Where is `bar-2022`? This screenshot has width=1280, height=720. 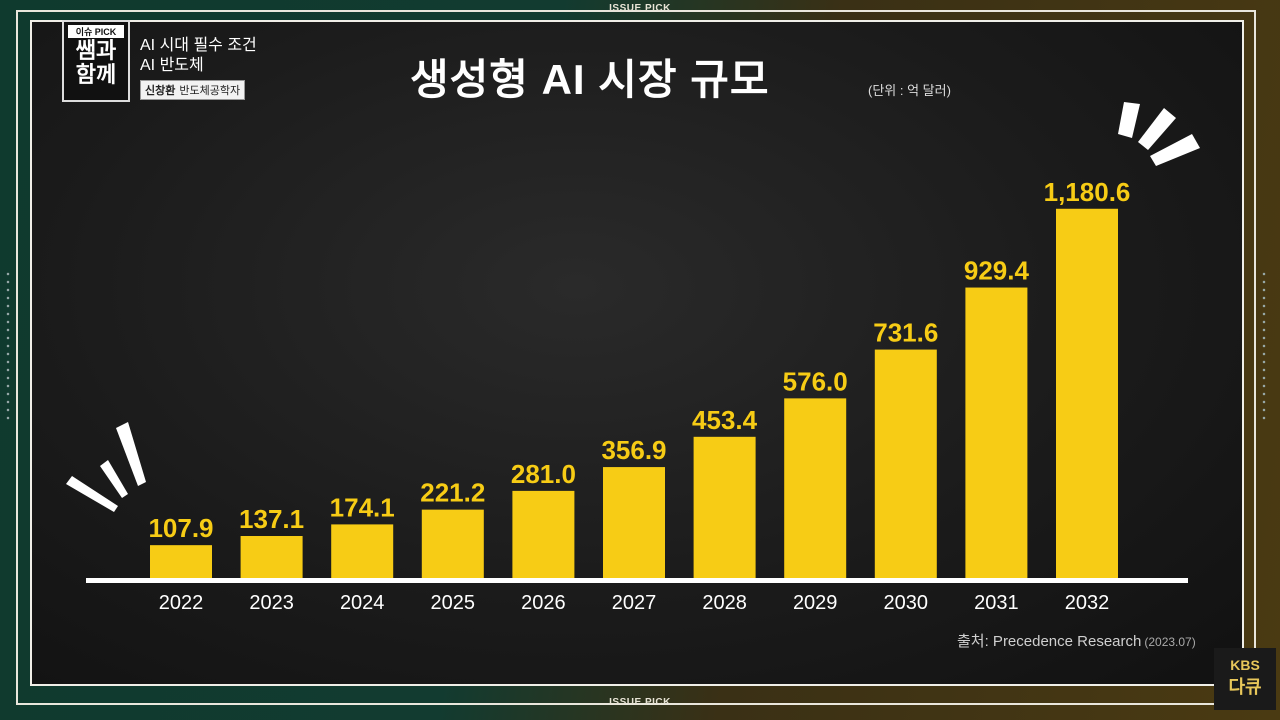 bar-2022 is located at coordinates (181, 562).